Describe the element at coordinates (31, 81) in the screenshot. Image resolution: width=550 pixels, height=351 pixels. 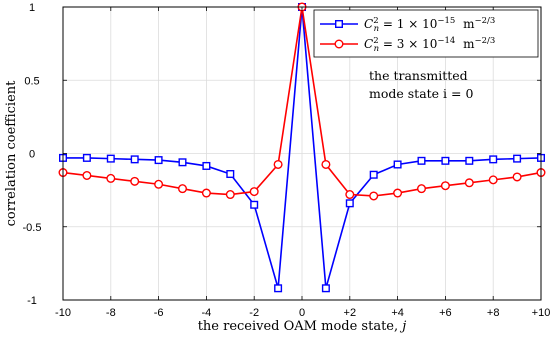
I see `y-tick-label: 0.5` at that location.